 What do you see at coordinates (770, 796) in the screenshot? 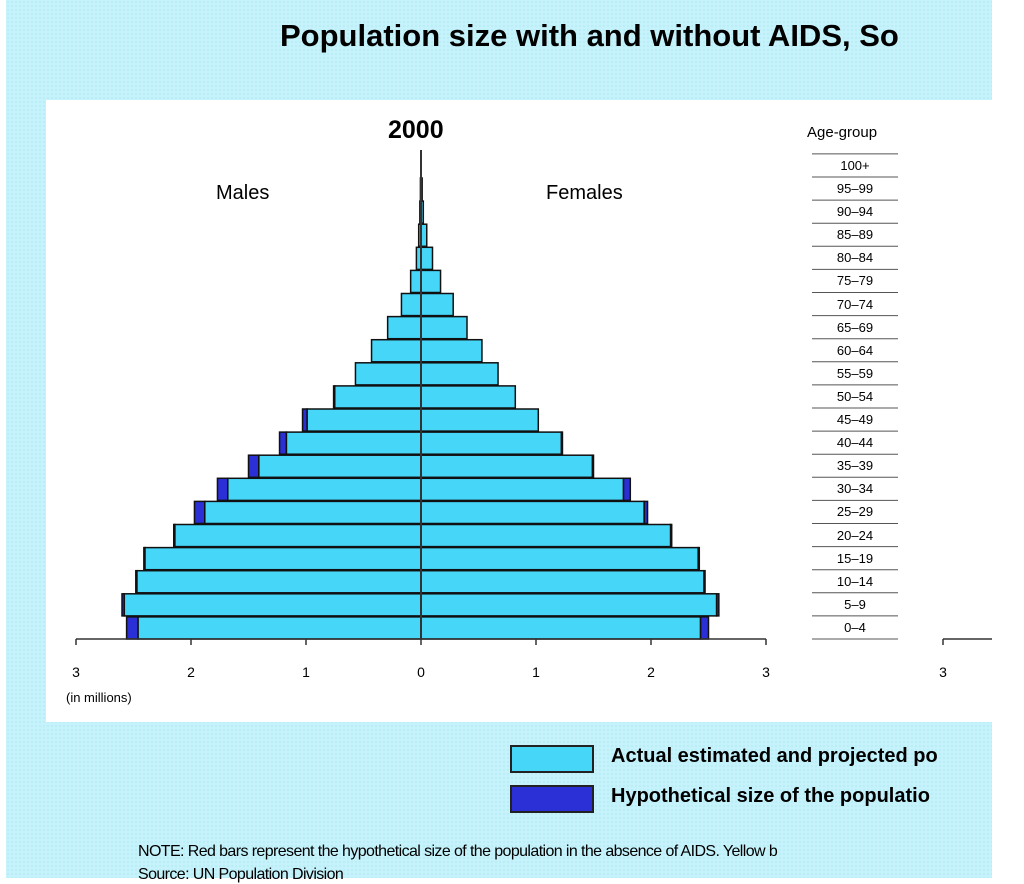
I see `legend-label-hypothetical: Hypothetical size of the populatio` at bounding box center [770, 796].